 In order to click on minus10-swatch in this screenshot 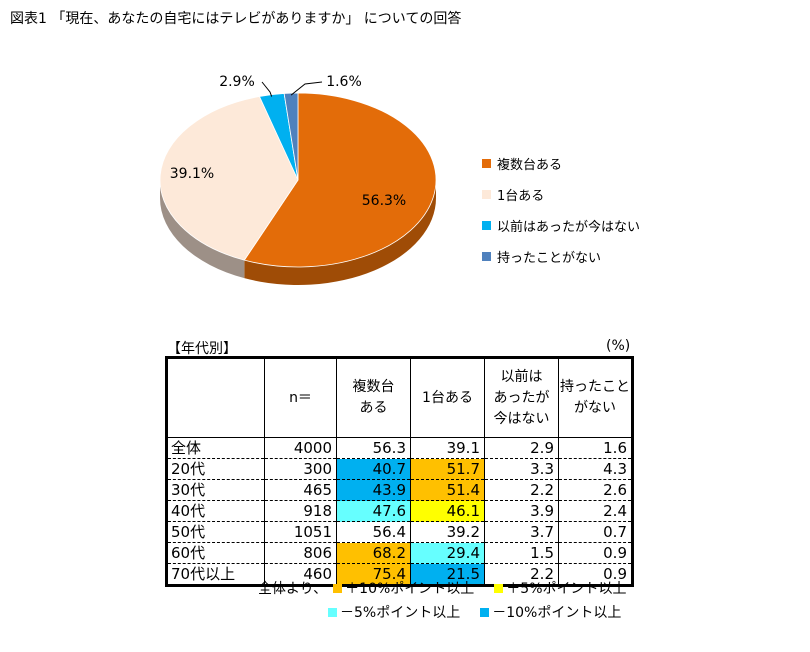, I will do `click(485, 612)`.